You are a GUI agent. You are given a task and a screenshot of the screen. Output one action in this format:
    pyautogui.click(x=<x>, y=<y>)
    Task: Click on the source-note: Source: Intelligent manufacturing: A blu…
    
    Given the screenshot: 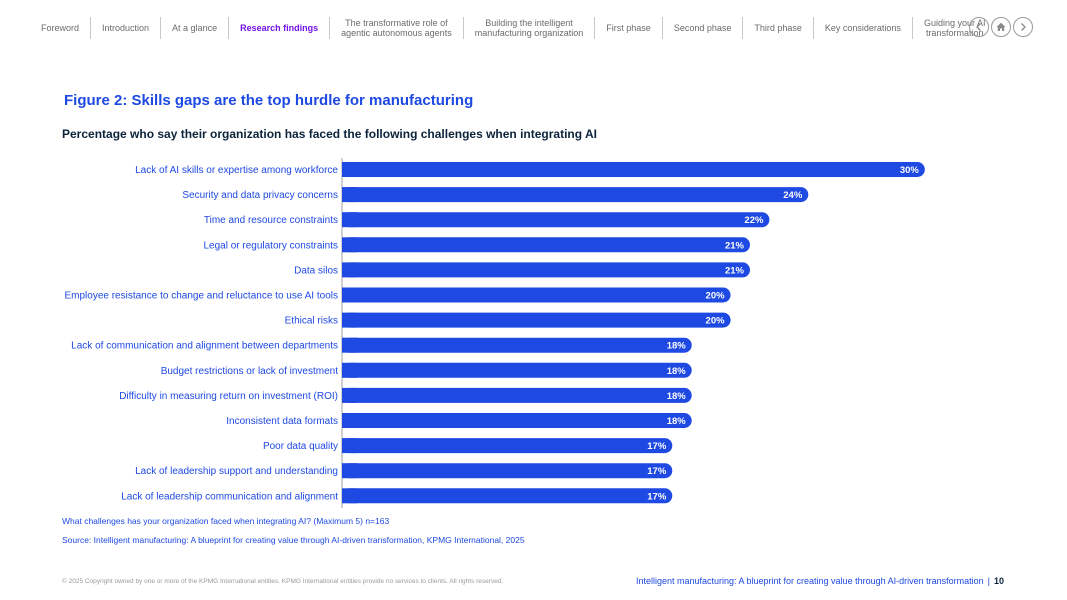 What is the action you would take?
    pyautogui.click(x=293, y=540)
    